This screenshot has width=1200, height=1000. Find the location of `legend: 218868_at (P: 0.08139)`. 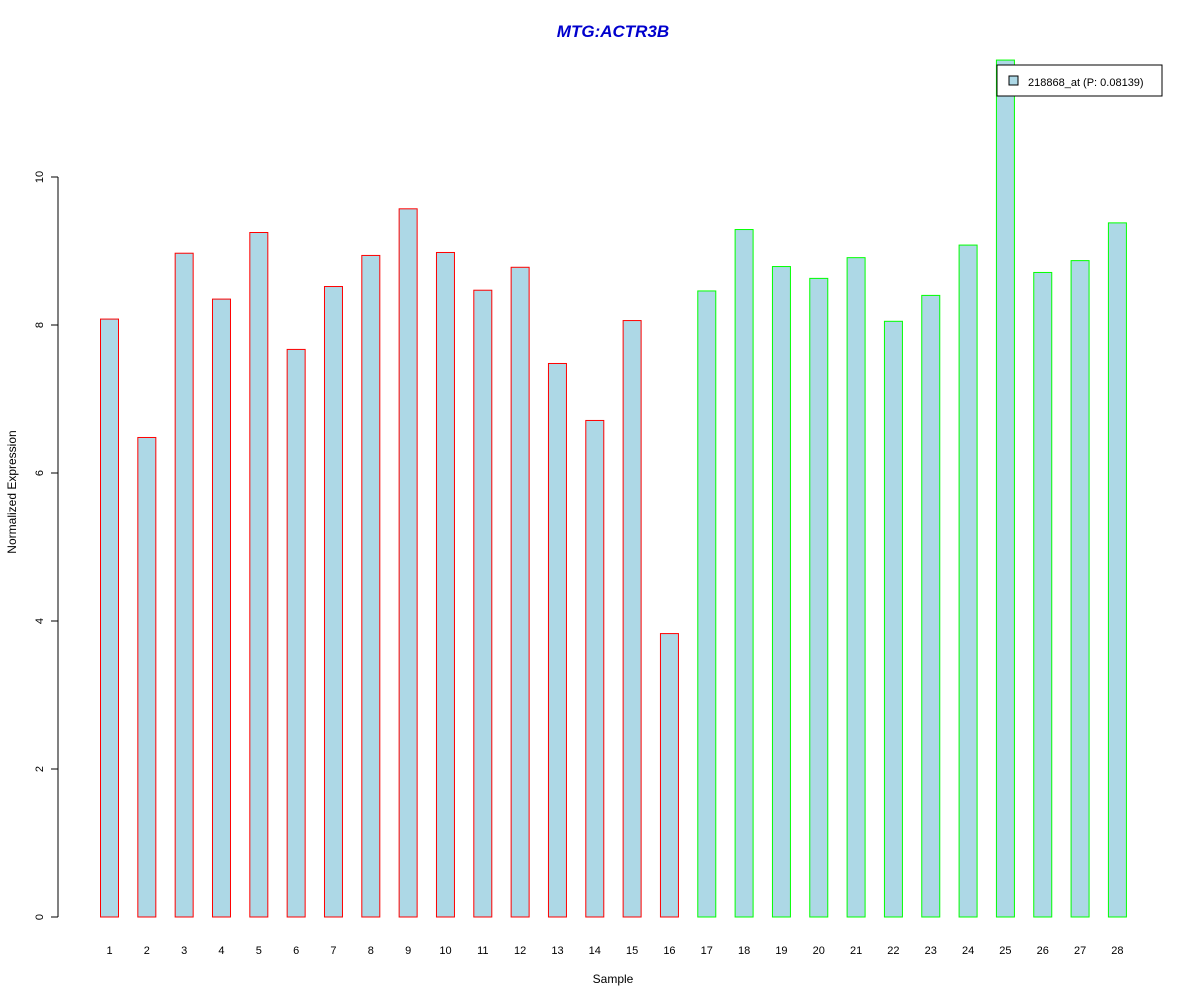

legend: 218868_at (P: 0.08139) is located at coordinates (1079, 80).